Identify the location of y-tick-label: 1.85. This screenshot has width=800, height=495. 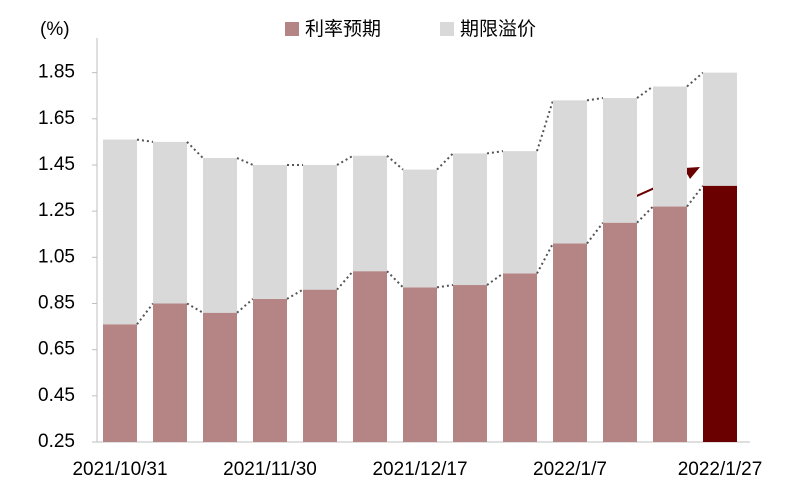
(56, 72).